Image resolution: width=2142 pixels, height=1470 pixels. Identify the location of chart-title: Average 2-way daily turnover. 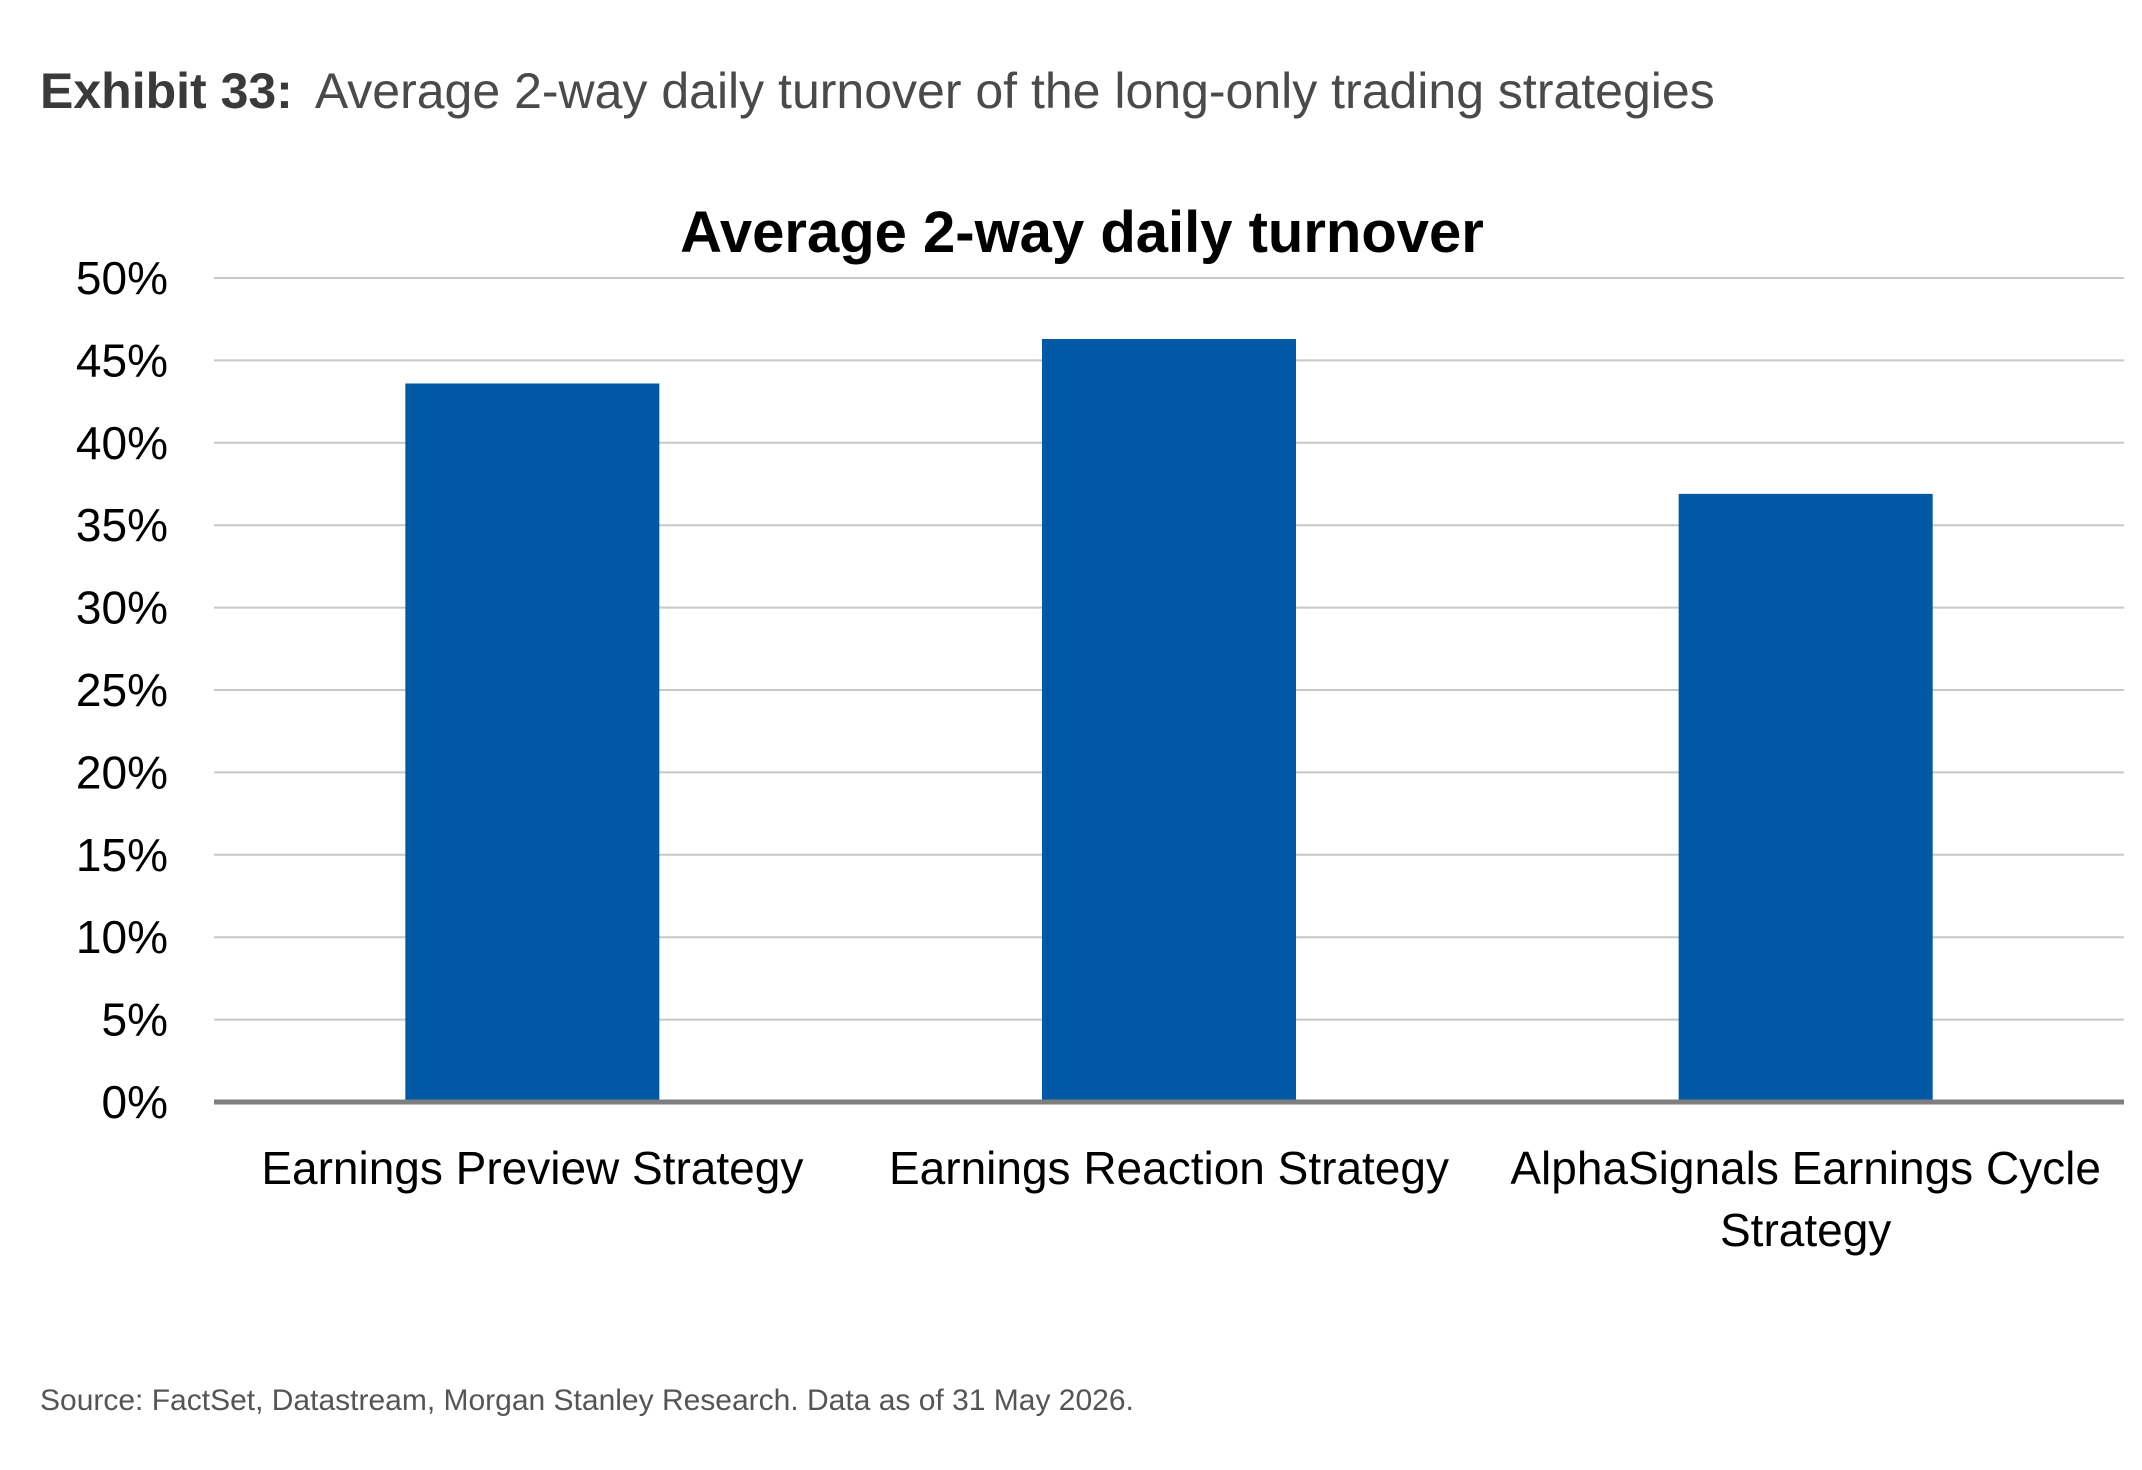
(1082, 232).